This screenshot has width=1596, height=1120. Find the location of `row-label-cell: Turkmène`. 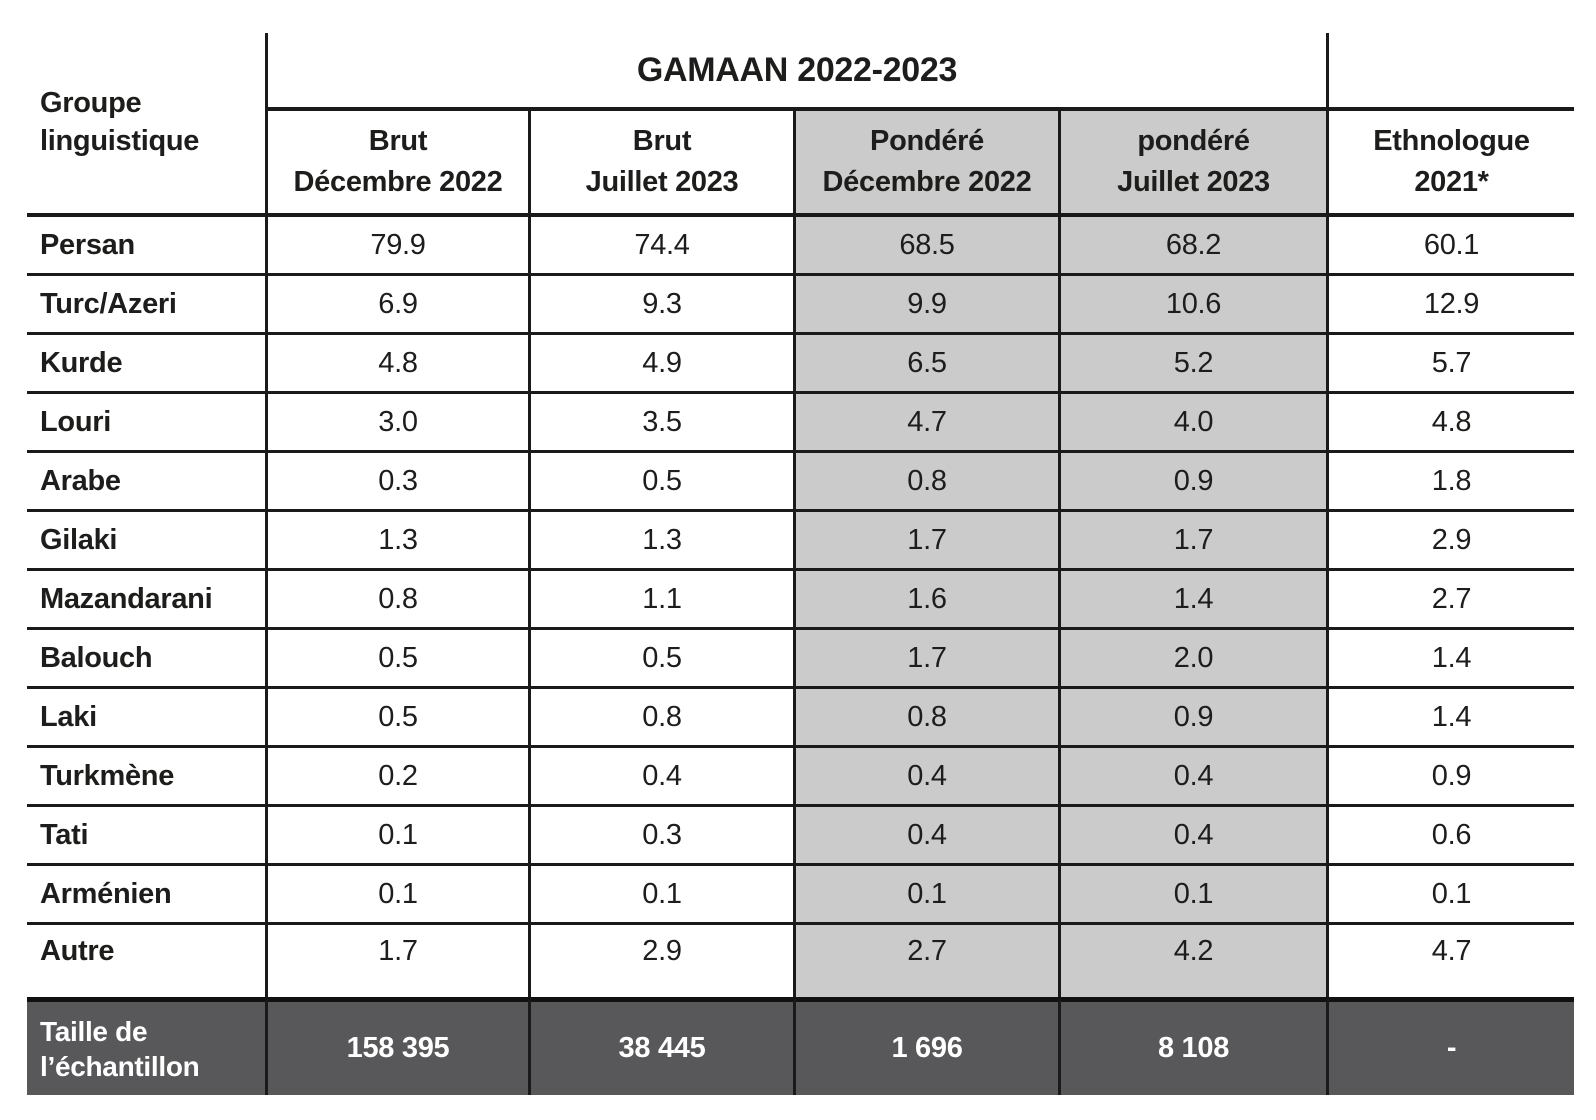

row-label-cell: Turkmène is located at coordinates (147, 777).